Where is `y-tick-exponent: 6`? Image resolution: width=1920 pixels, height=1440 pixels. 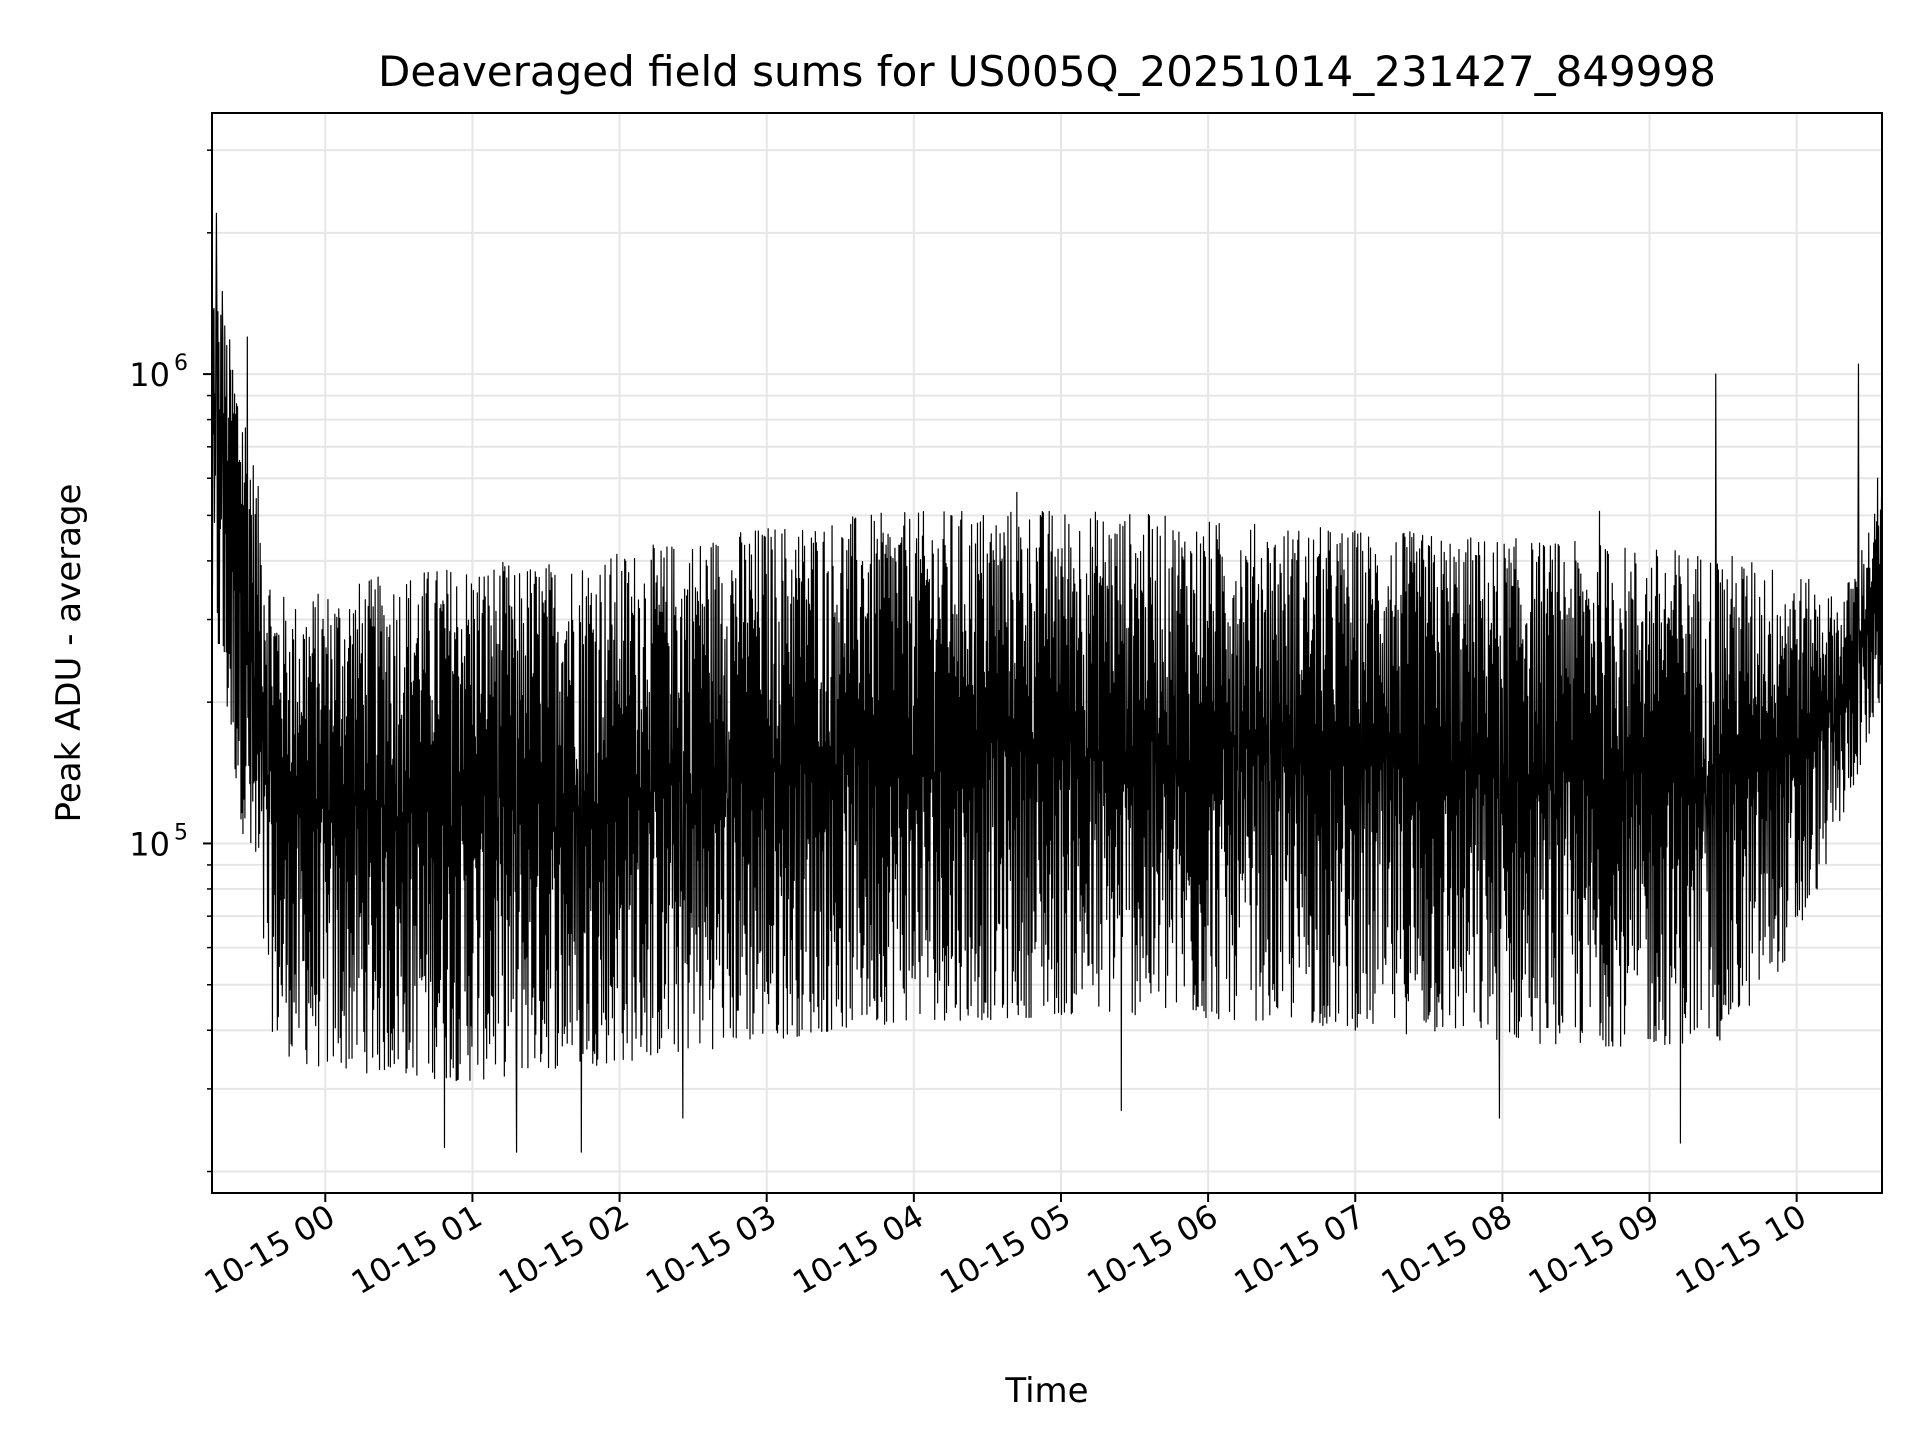 y-tick-exponent: 6 is located at coordinates (181, 363).